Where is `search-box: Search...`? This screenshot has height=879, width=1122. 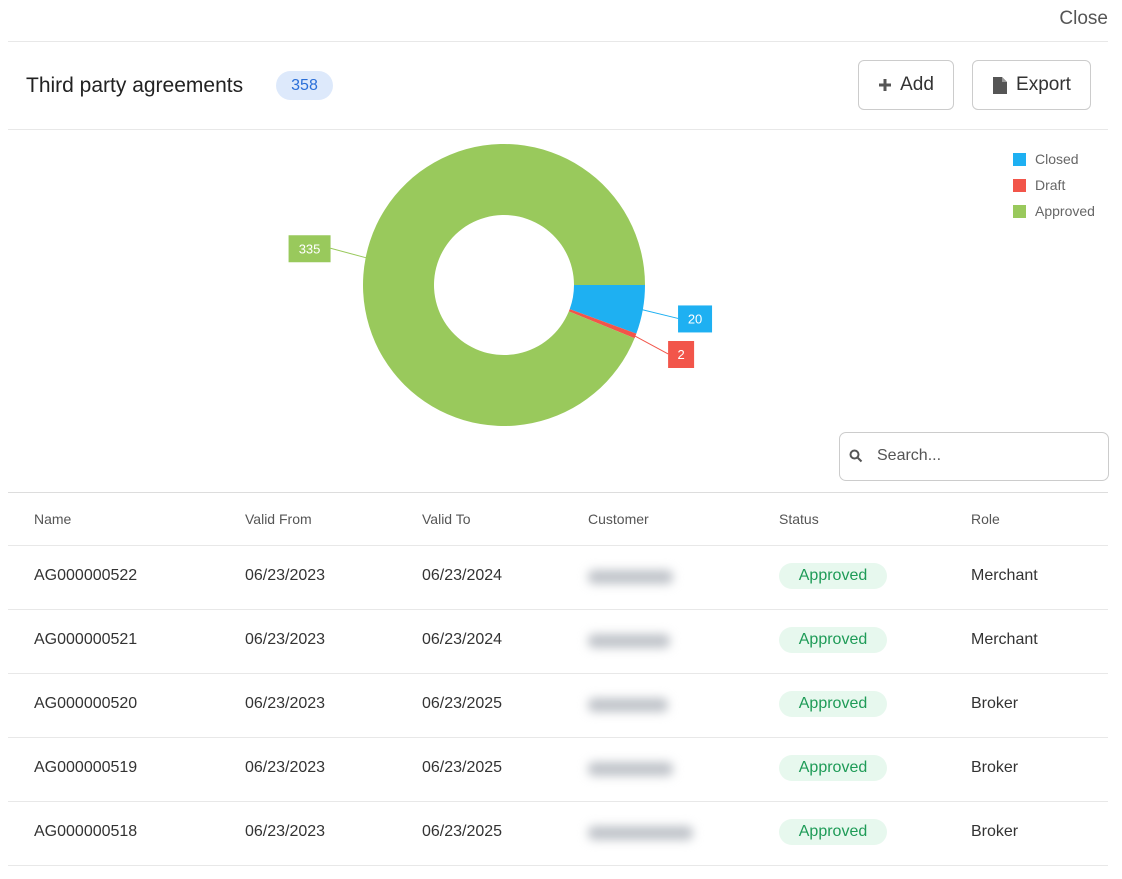 search-box: Search... is located at coordinates (974, 456).